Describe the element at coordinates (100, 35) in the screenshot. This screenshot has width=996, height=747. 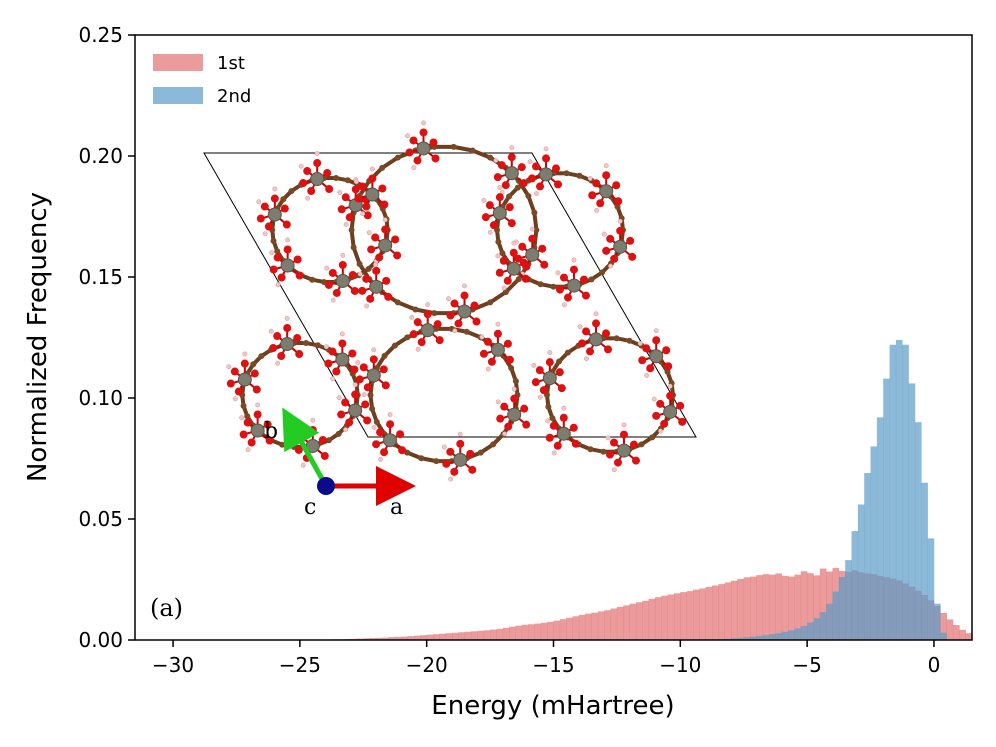
I see `y-tick-label: 0.25` at that location.